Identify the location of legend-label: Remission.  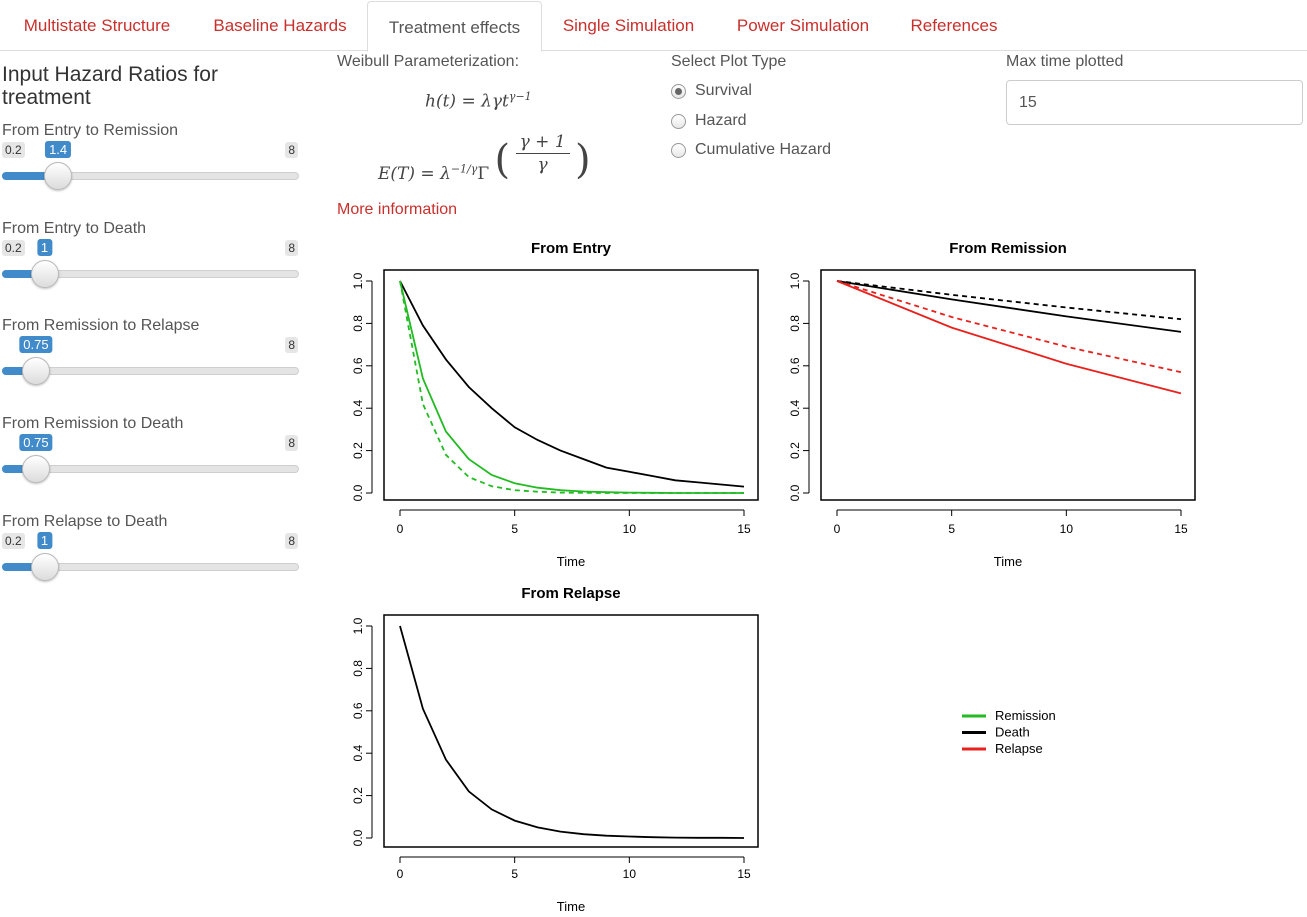
(1025, 715).